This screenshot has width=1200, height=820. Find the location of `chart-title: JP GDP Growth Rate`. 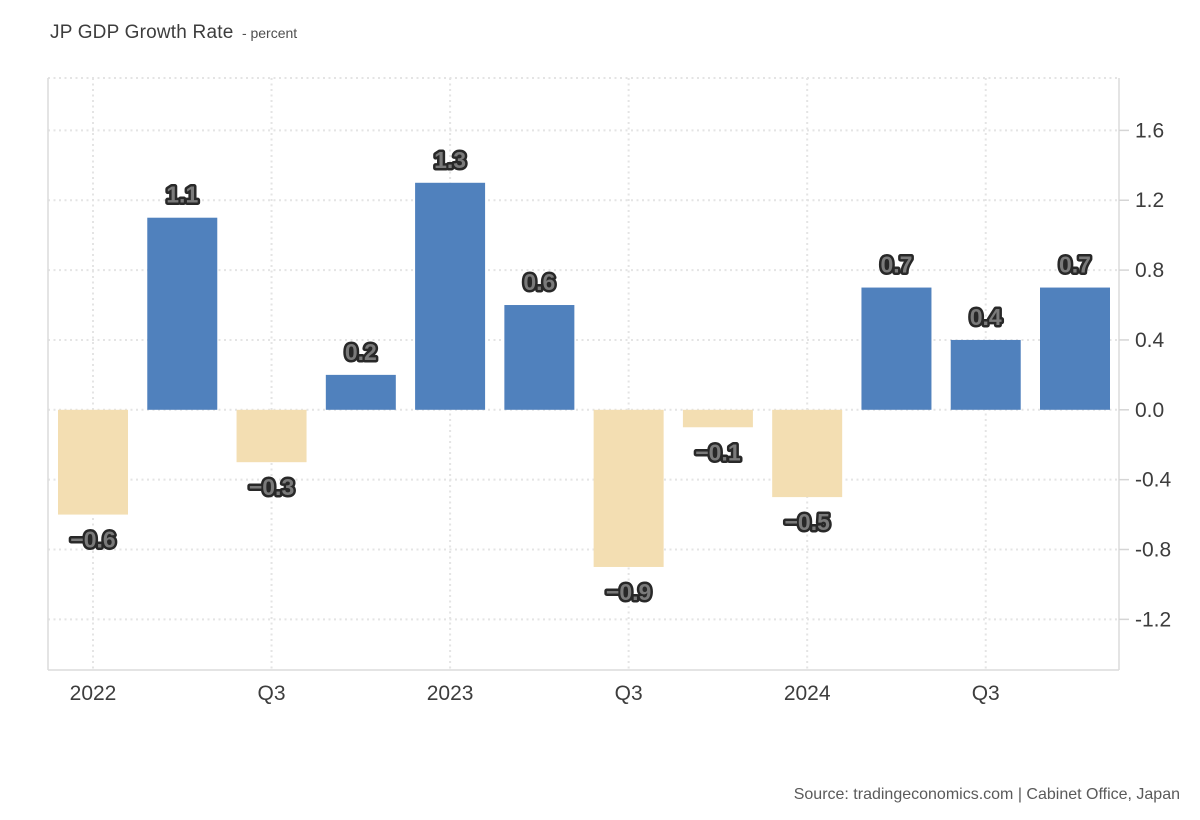

chart-title: JP GDP Growth Rate is located at coordinates (142, 32).